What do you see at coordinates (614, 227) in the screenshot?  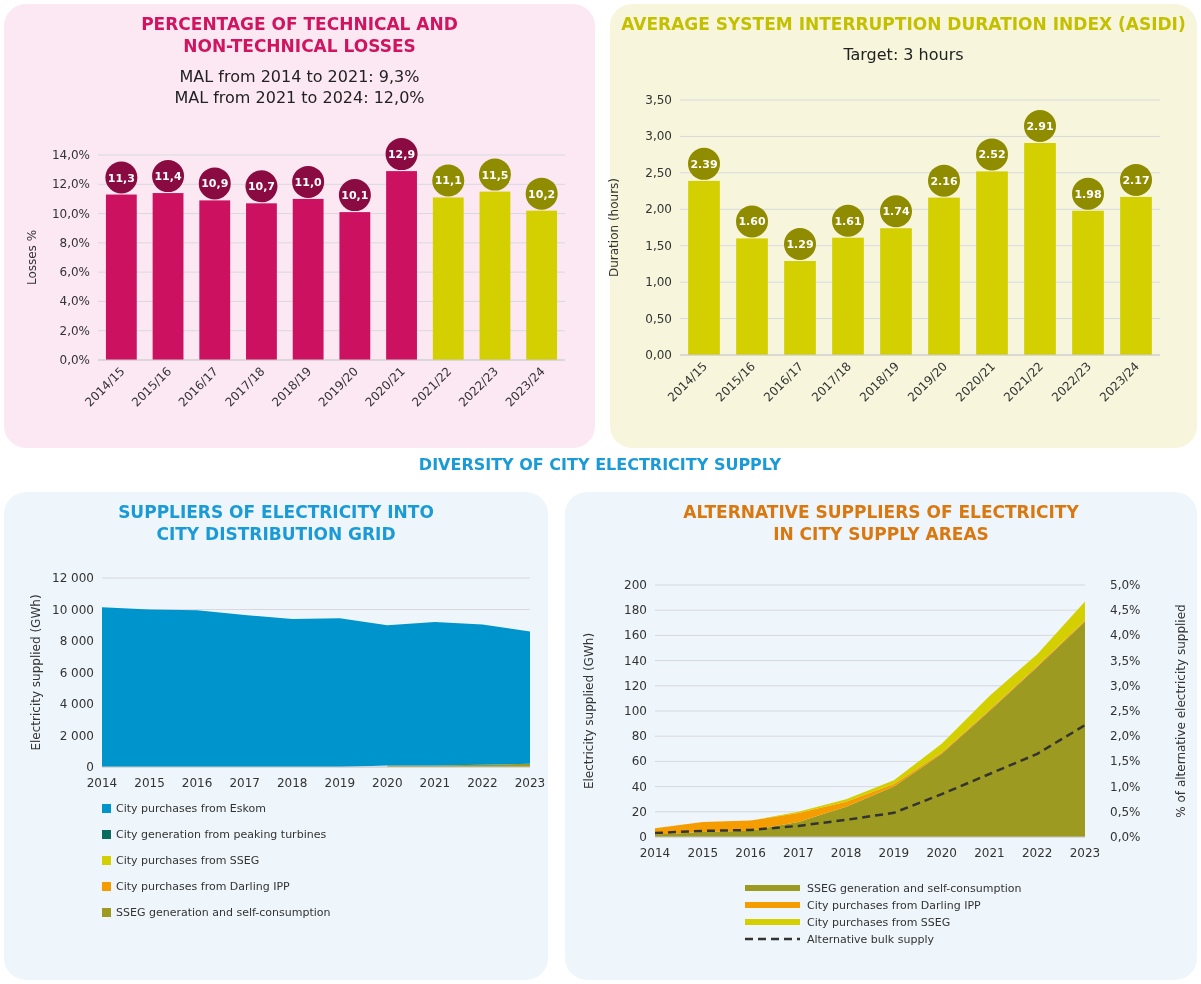 I see `y-axis-title: Duration (hours)` at bounding box center [614, 227].